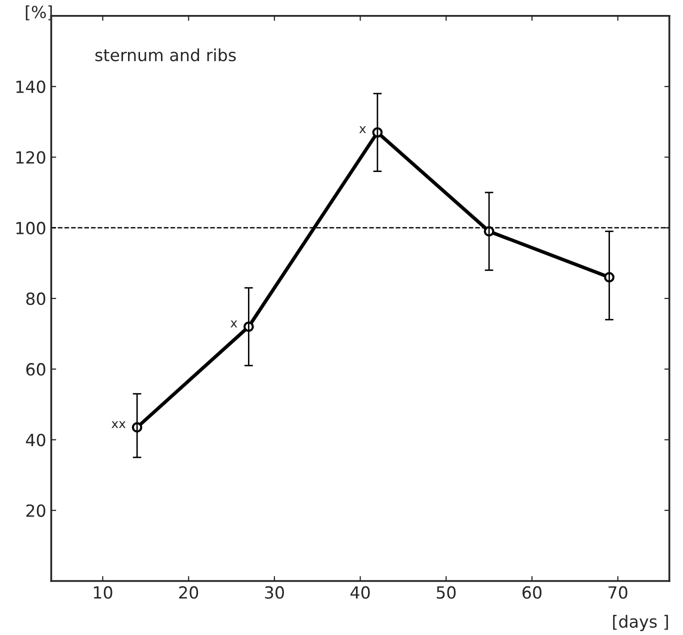 This screenshot has height=635, width=683. What do you see at coordinates (274, 592) in the screenshot?
I see `x-tick-label: 30` at bounding box center [274, 592].